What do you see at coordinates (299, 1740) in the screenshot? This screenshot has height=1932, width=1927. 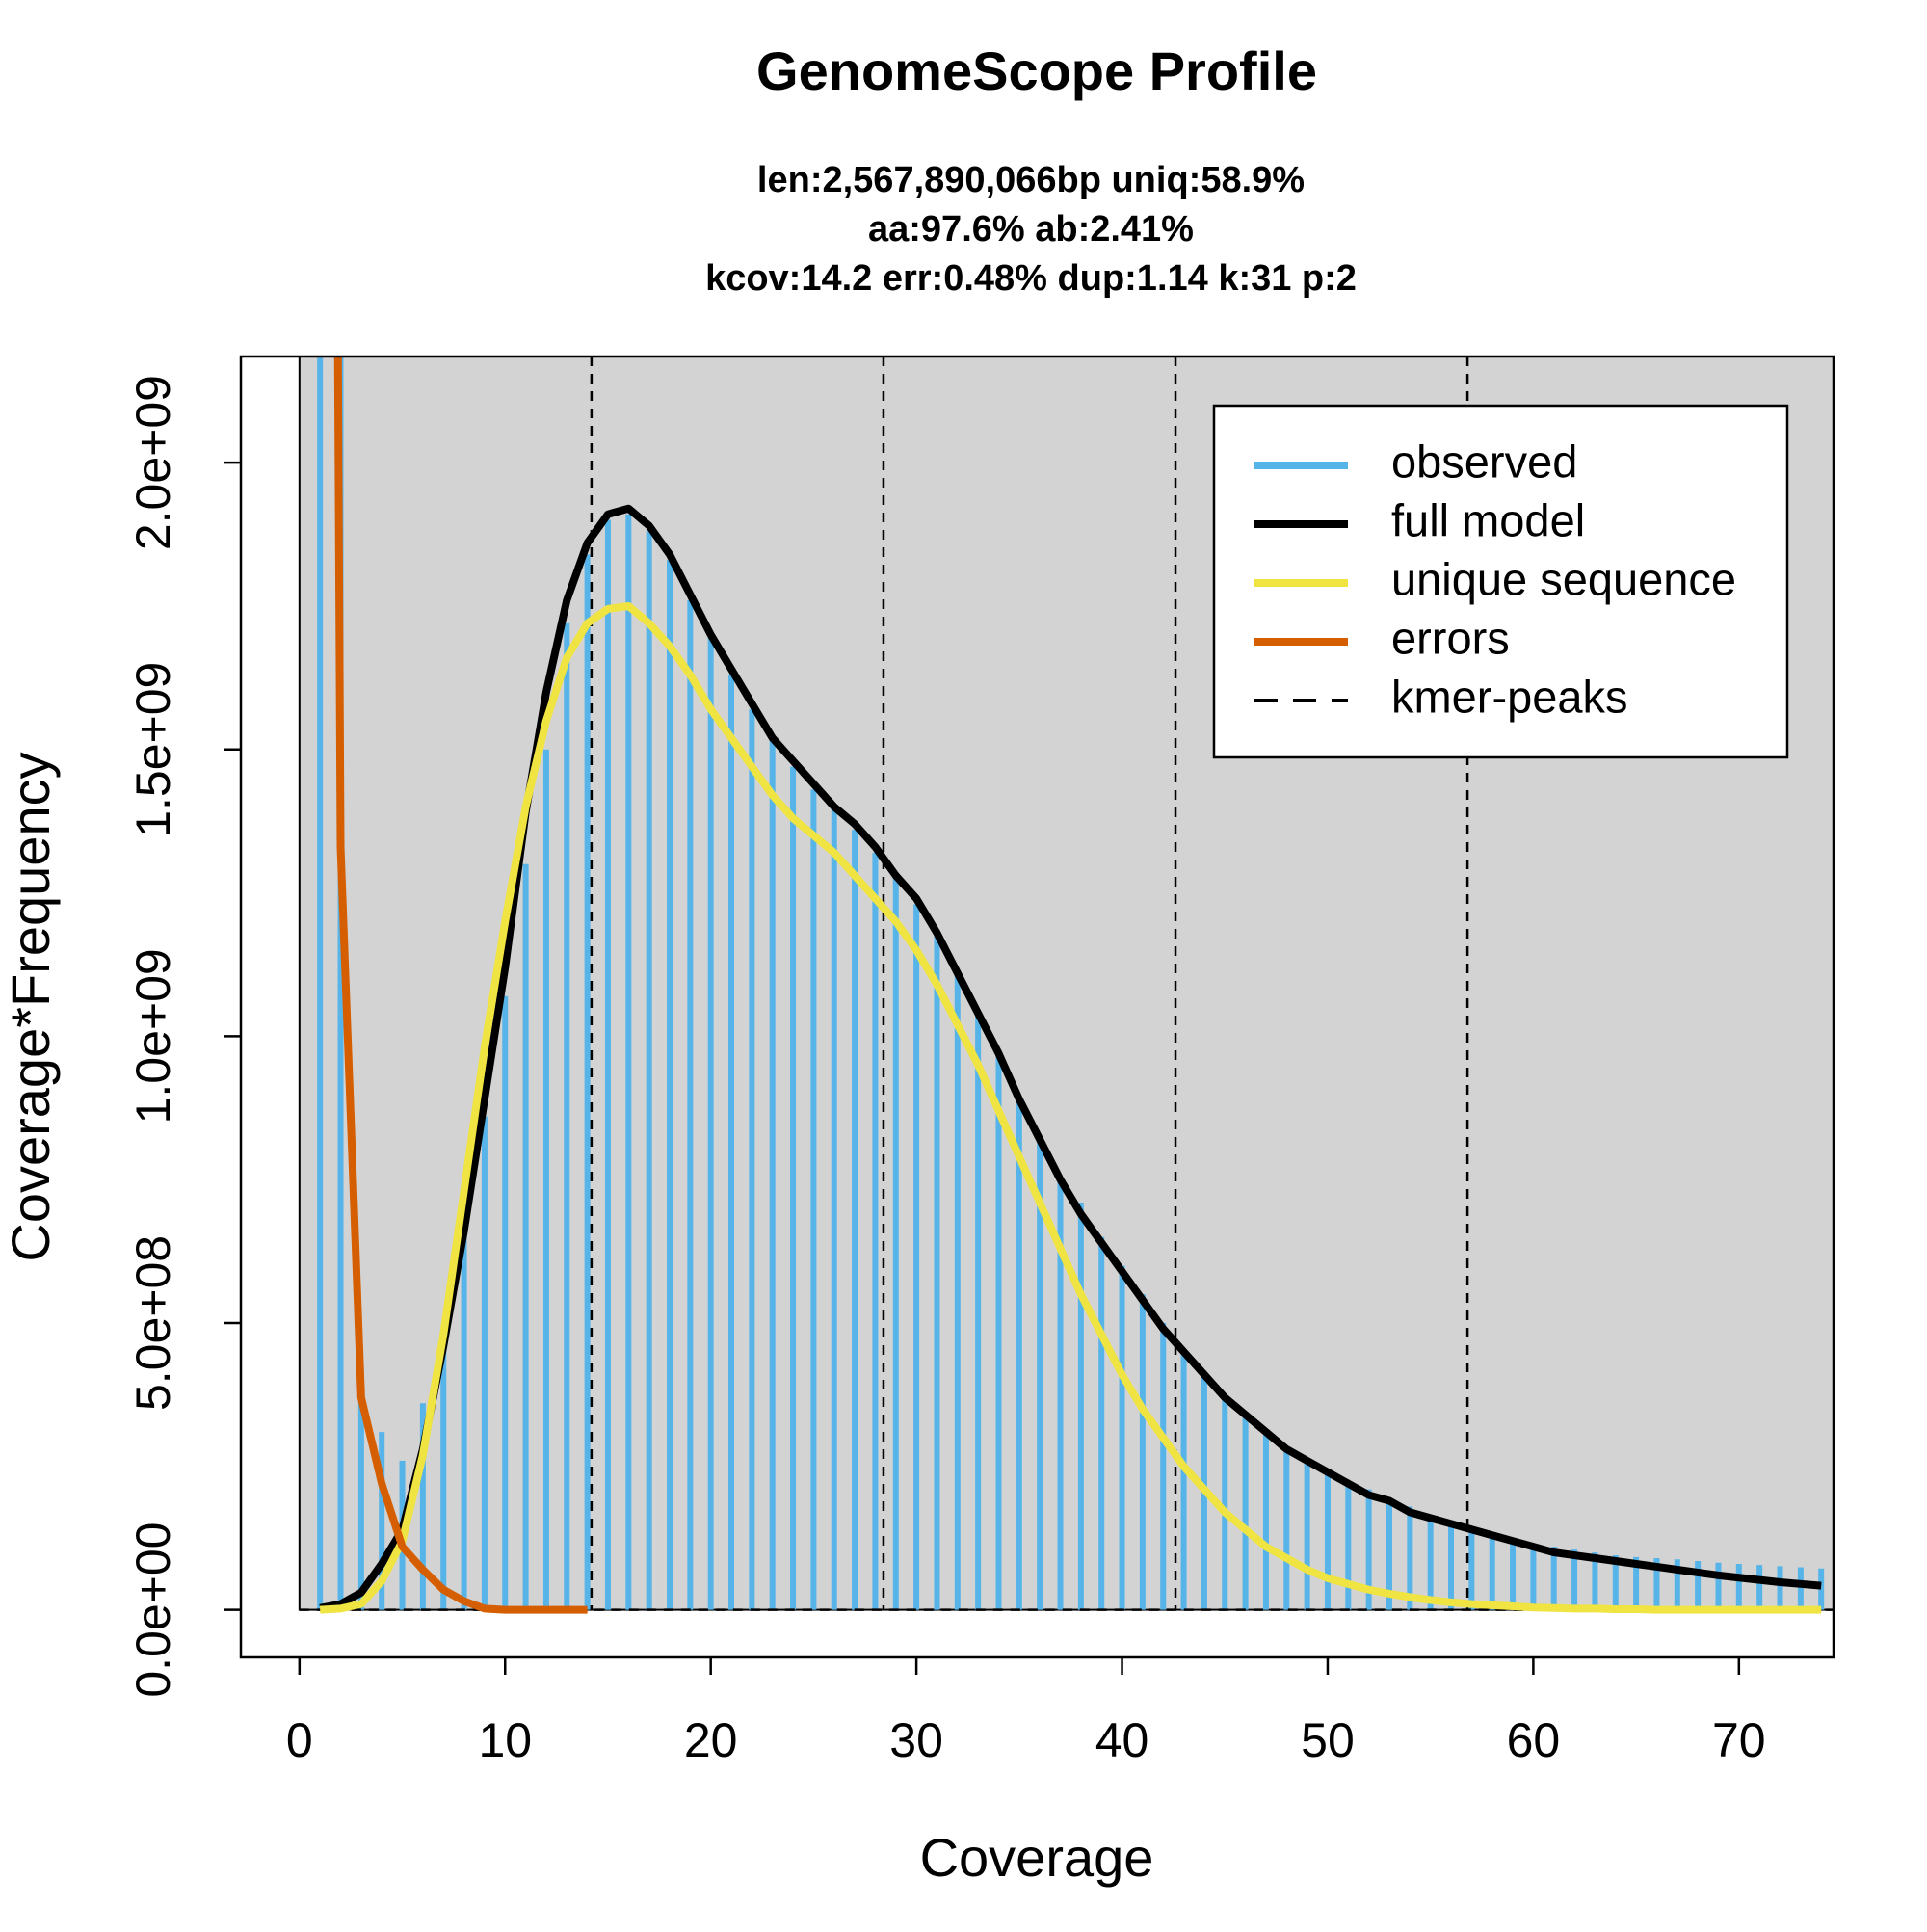 I see `x-tick-label: 0` at bounding box center [299, 1740].